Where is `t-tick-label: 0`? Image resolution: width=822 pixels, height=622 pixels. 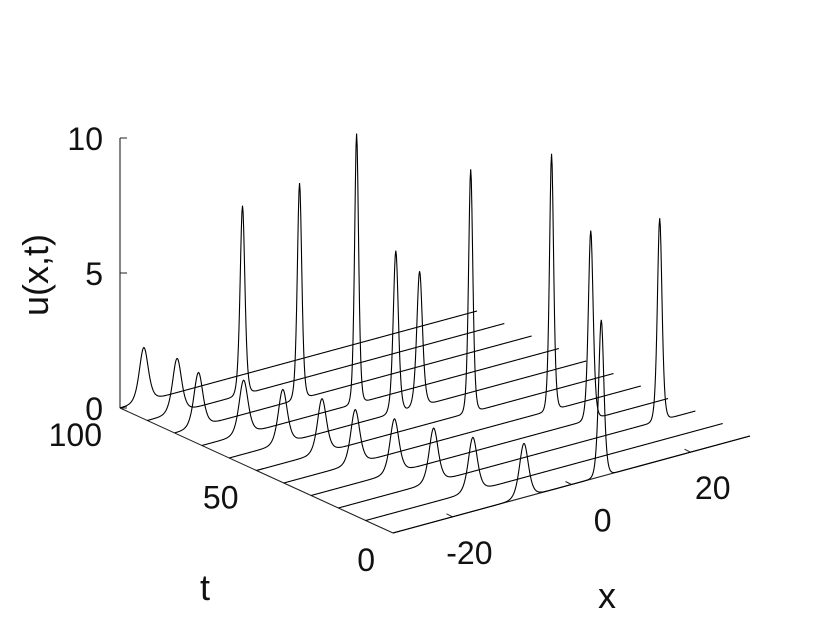 t-tick-label: 0 is located at coordinates (366, 560).